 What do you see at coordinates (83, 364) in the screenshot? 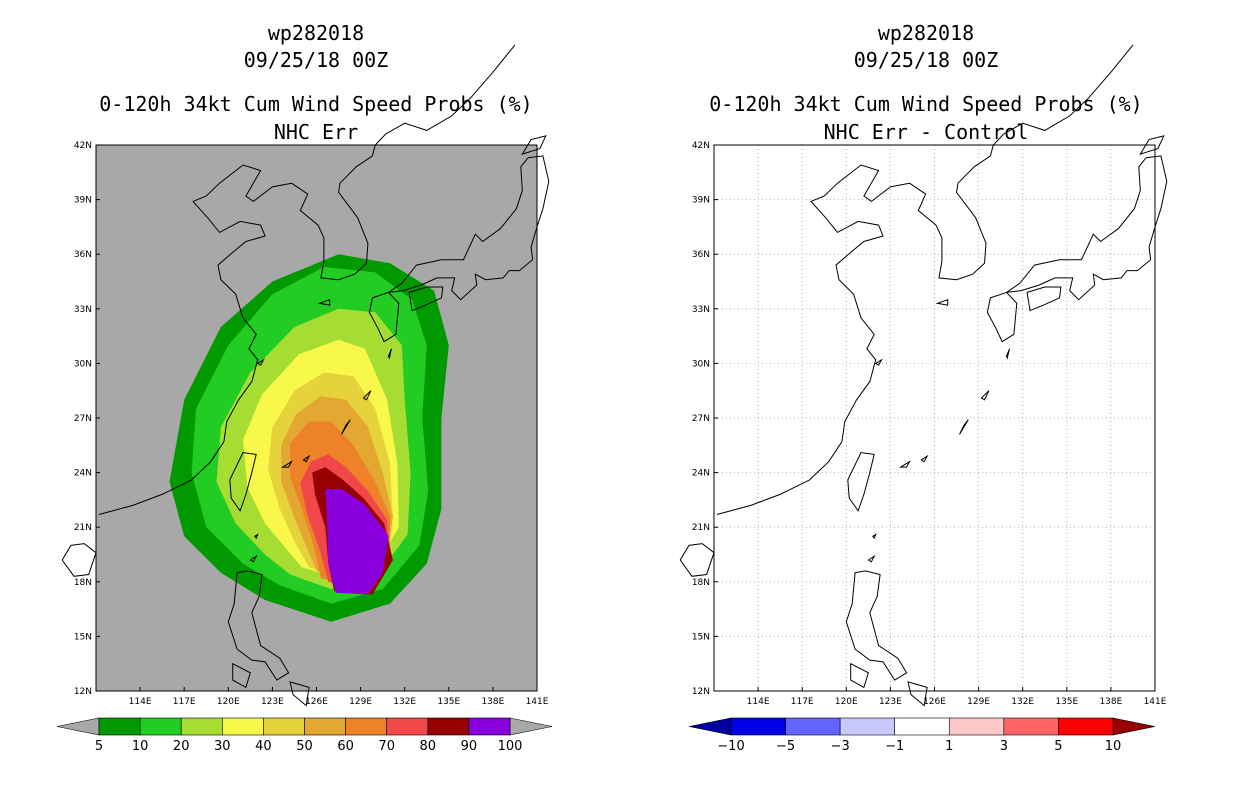
I see `lat-label-30N: 30N` at bounding box center [83, 364].